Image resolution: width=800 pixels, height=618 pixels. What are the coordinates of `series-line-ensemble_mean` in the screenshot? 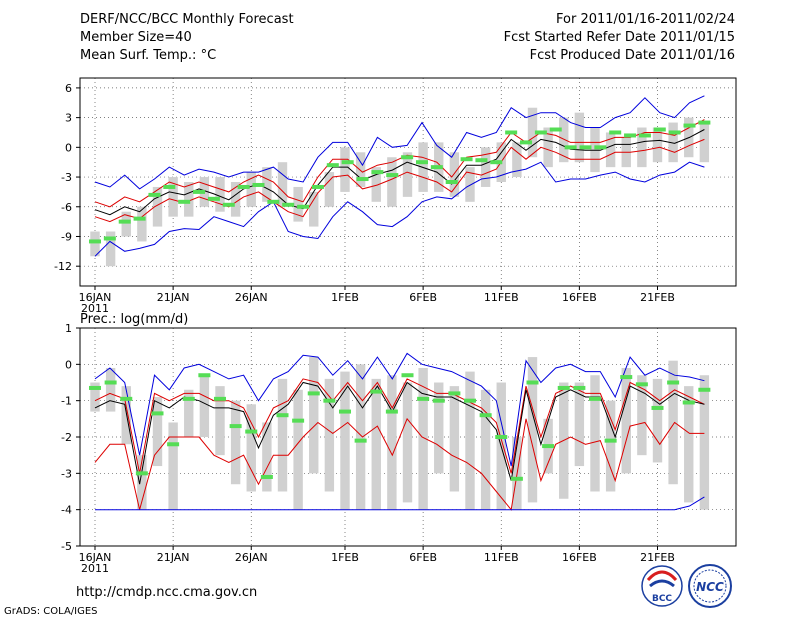 It's located at (399, 433).